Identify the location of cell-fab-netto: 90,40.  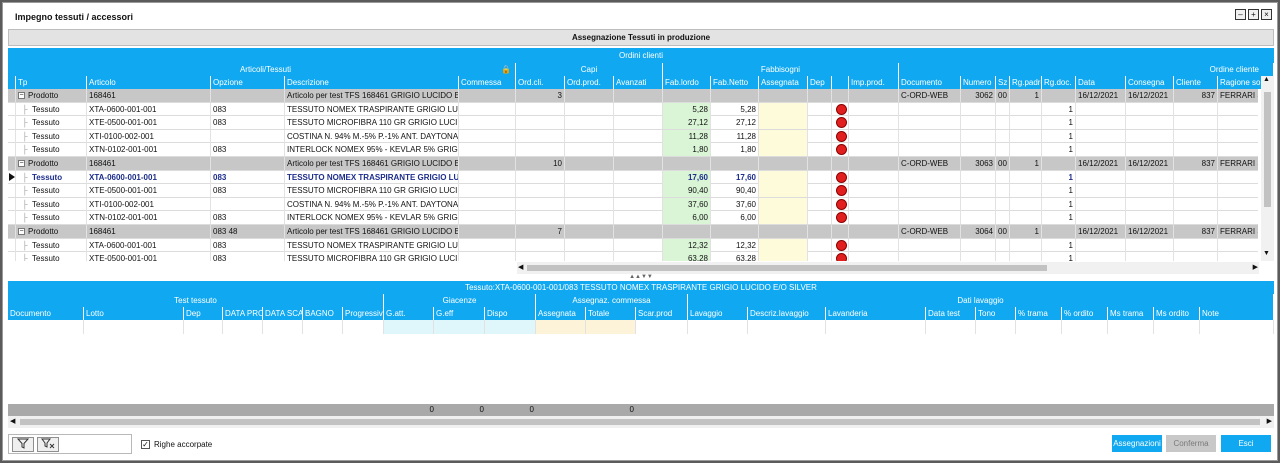
(735, 191).